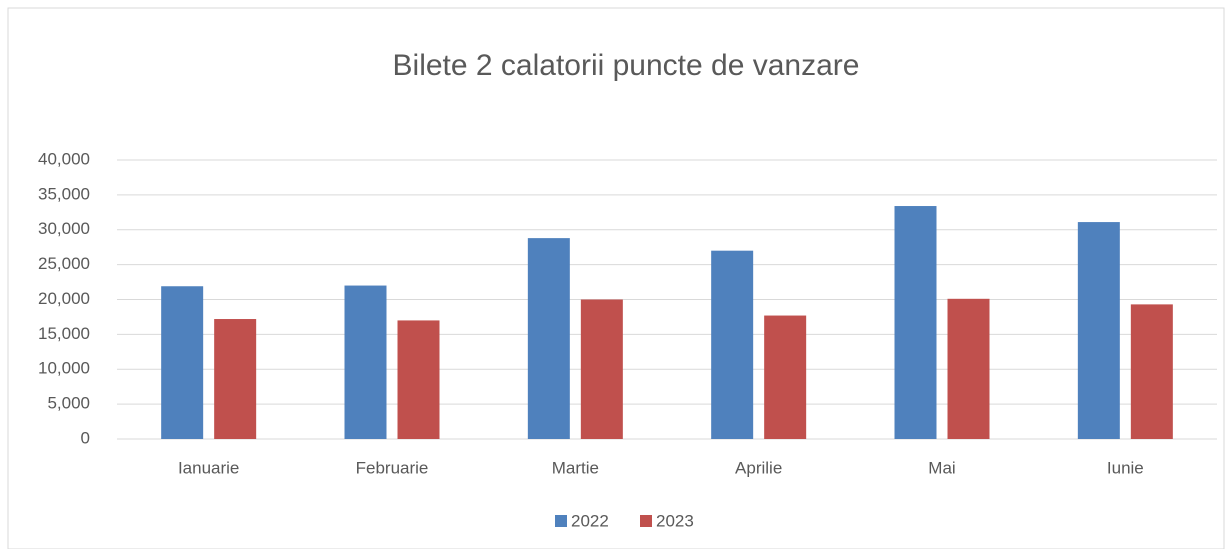 The width and height of the screenshot is (1232, 554). I want to click on y-tick-label: 15,000, so click(64, 333).